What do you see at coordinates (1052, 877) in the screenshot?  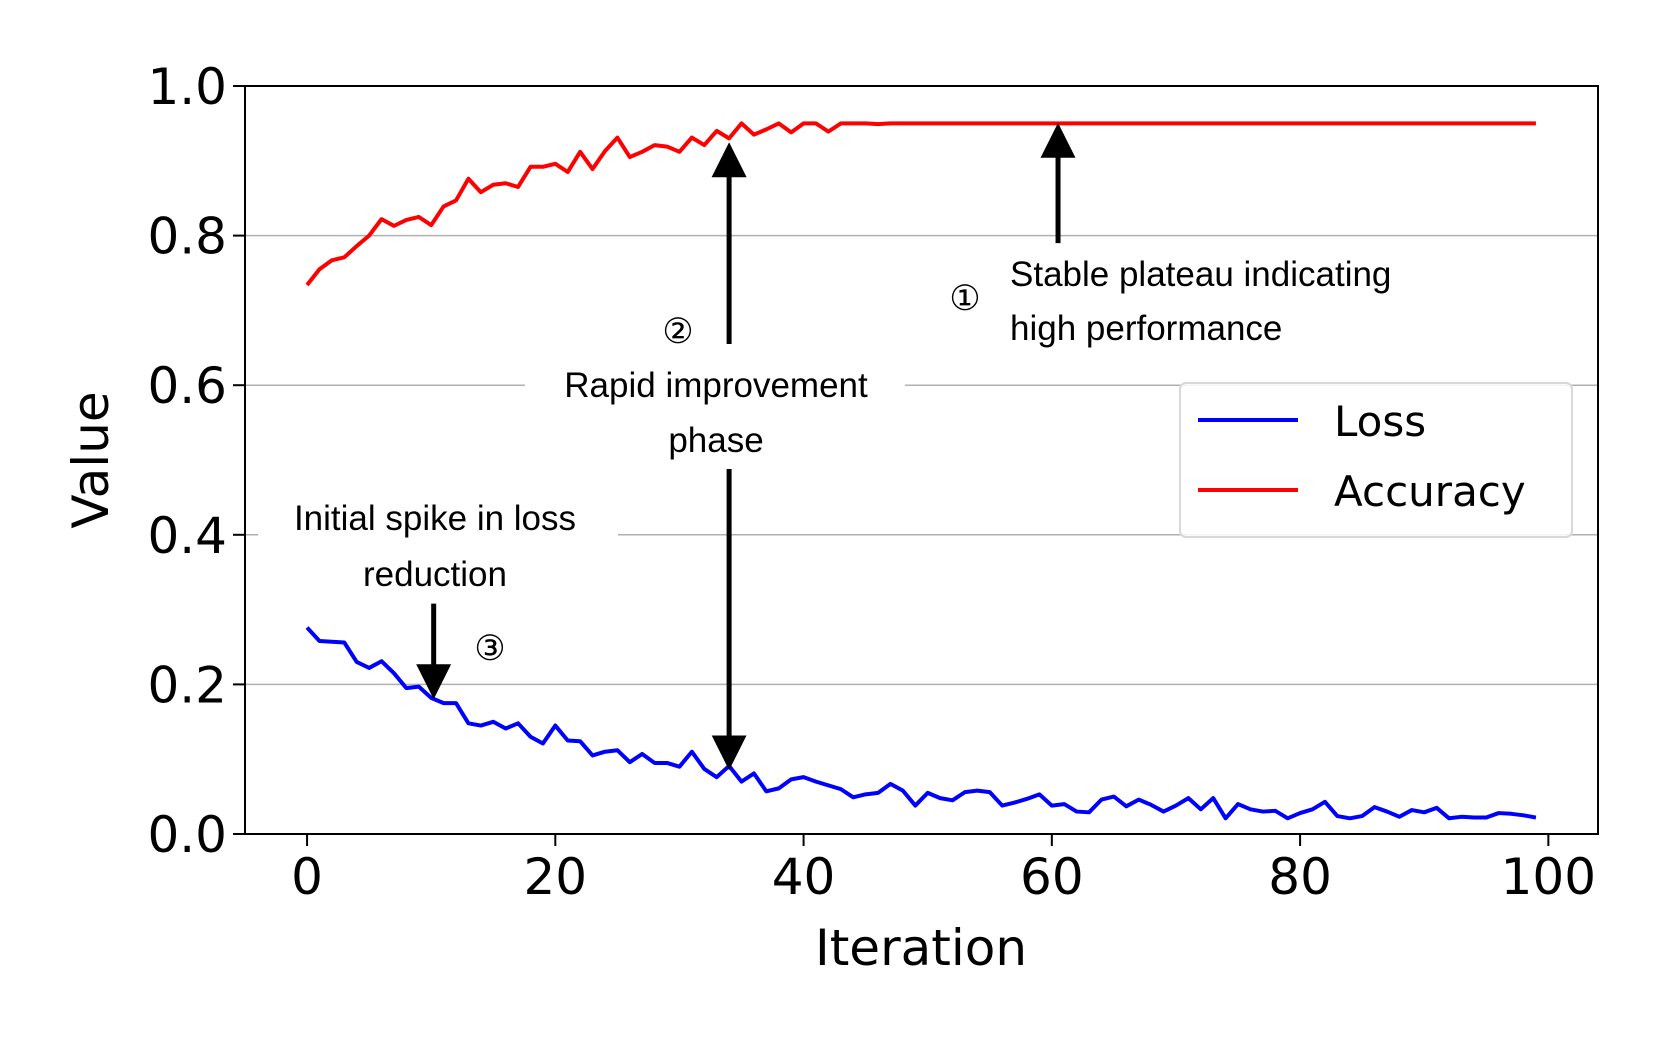 I see `x-tick-label: 60` at bounding box center [1052, 877].